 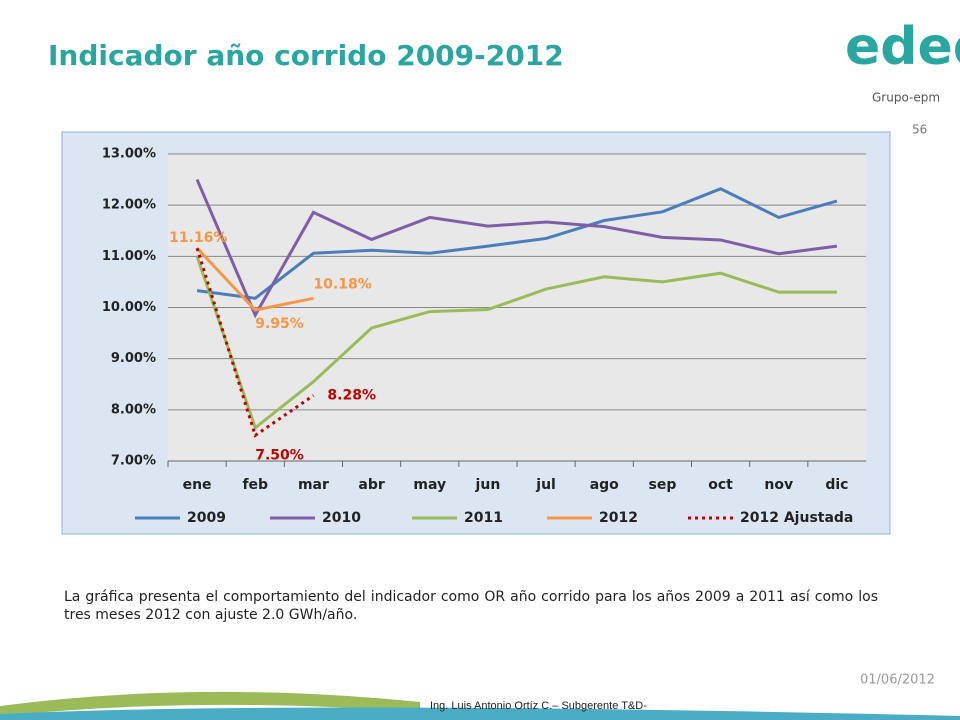 I want to click on y-tick-label: 7.00%, so click(x=133, y=461).